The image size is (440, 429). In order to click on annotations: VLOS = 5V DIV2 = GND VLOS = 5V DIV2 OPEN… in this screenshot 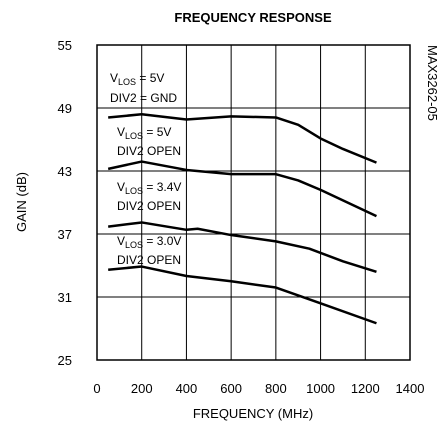, I will do `click(145, 169)`.